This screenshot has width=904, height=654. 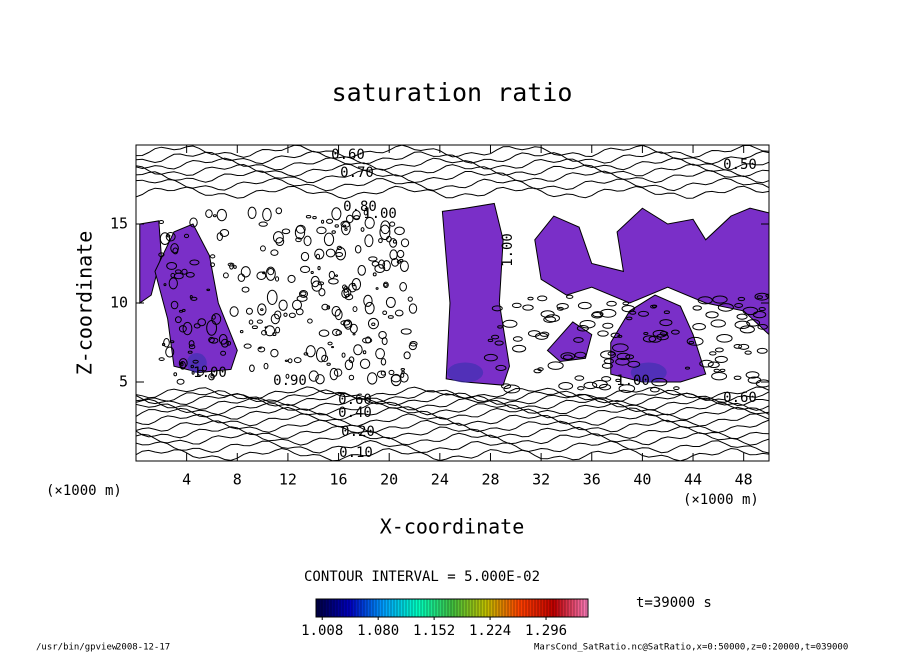 I want to click on footer-program: /usr/bin/gpview, so click(x=77, y=648).